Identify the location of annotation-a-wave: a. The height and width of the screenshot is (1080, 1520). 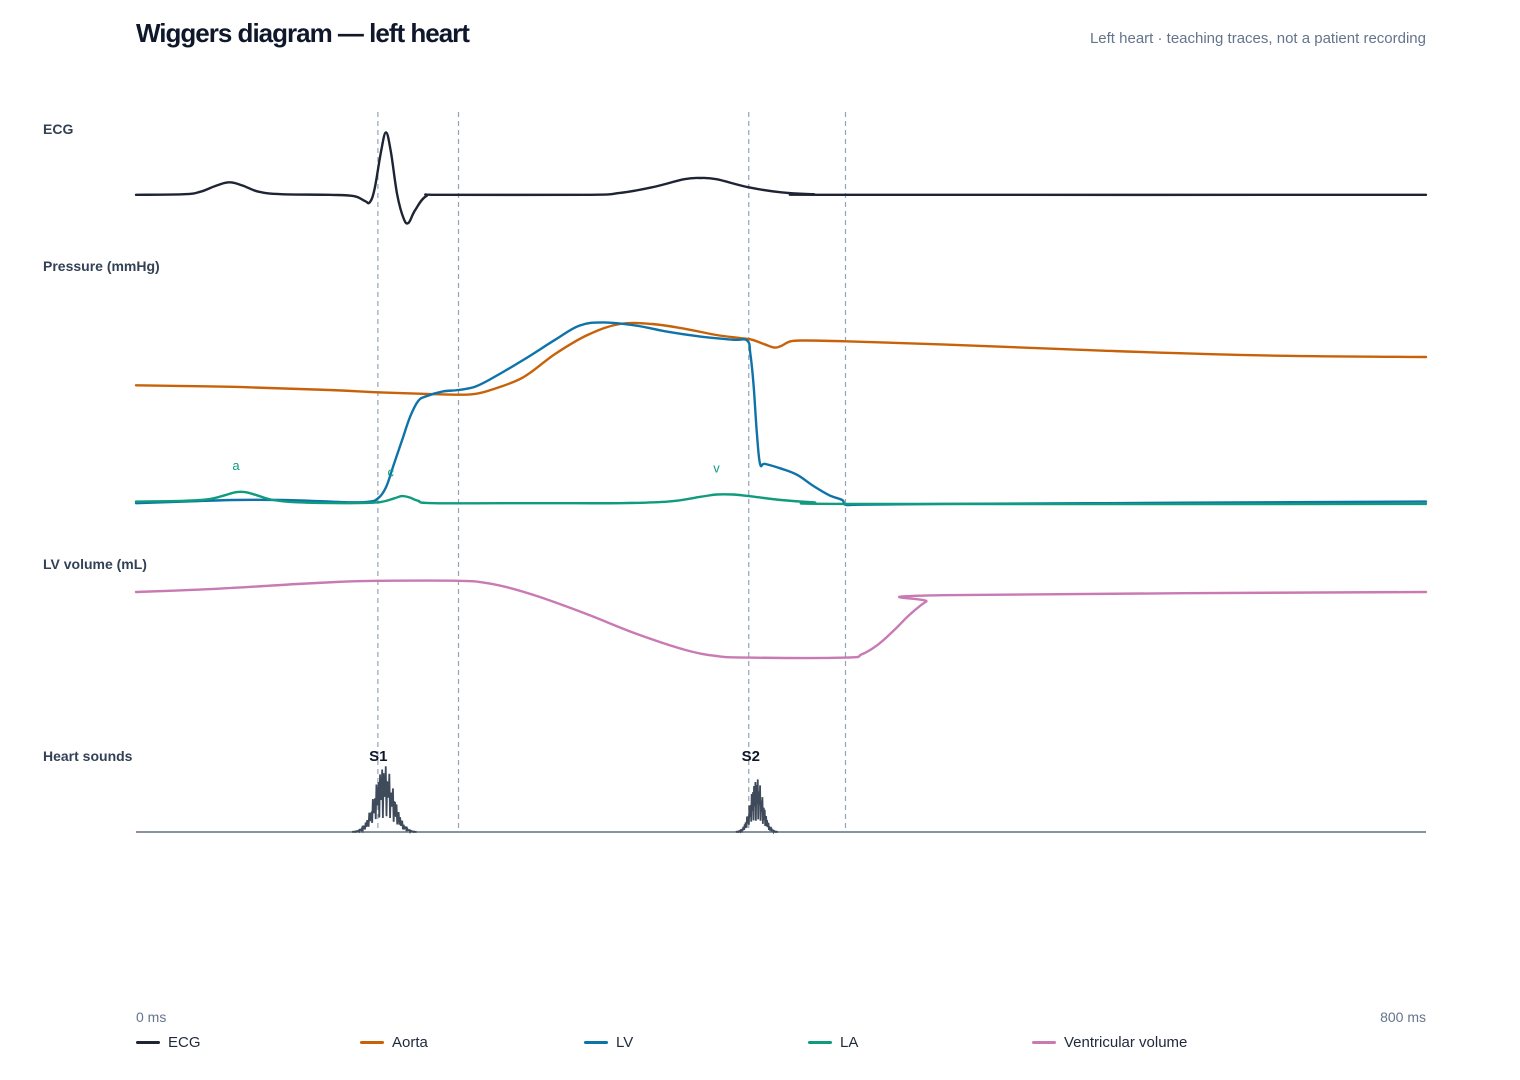
(236, 465).